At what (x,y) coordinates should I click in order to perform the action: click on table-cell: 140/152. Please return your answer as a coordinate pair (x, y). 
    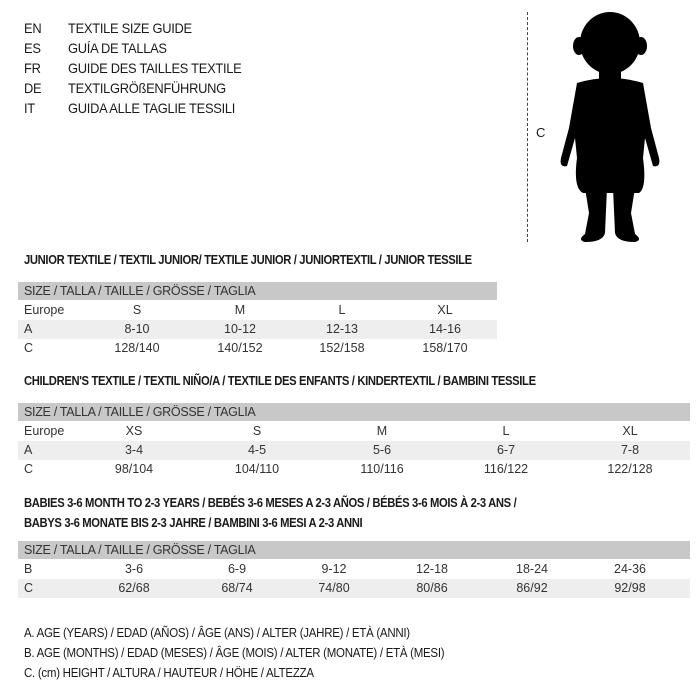
    Looking at the image, I should click on (240, 348).